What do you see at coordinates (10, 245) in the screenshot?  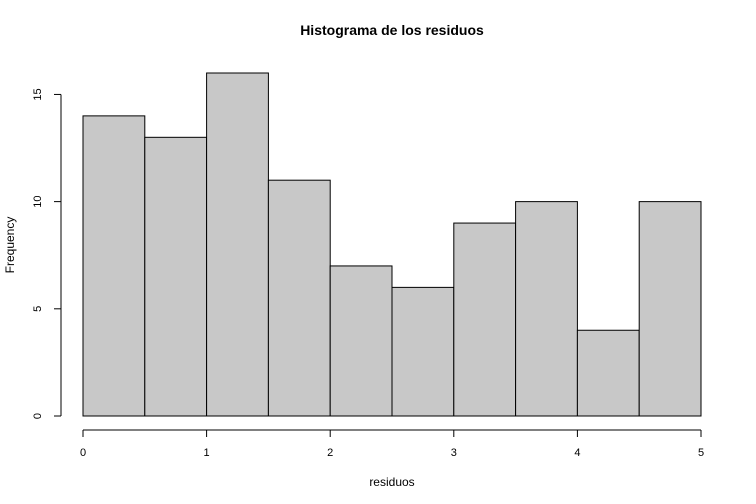 I see `y-axis-label: Frequency` at bounding box center [10, 245].